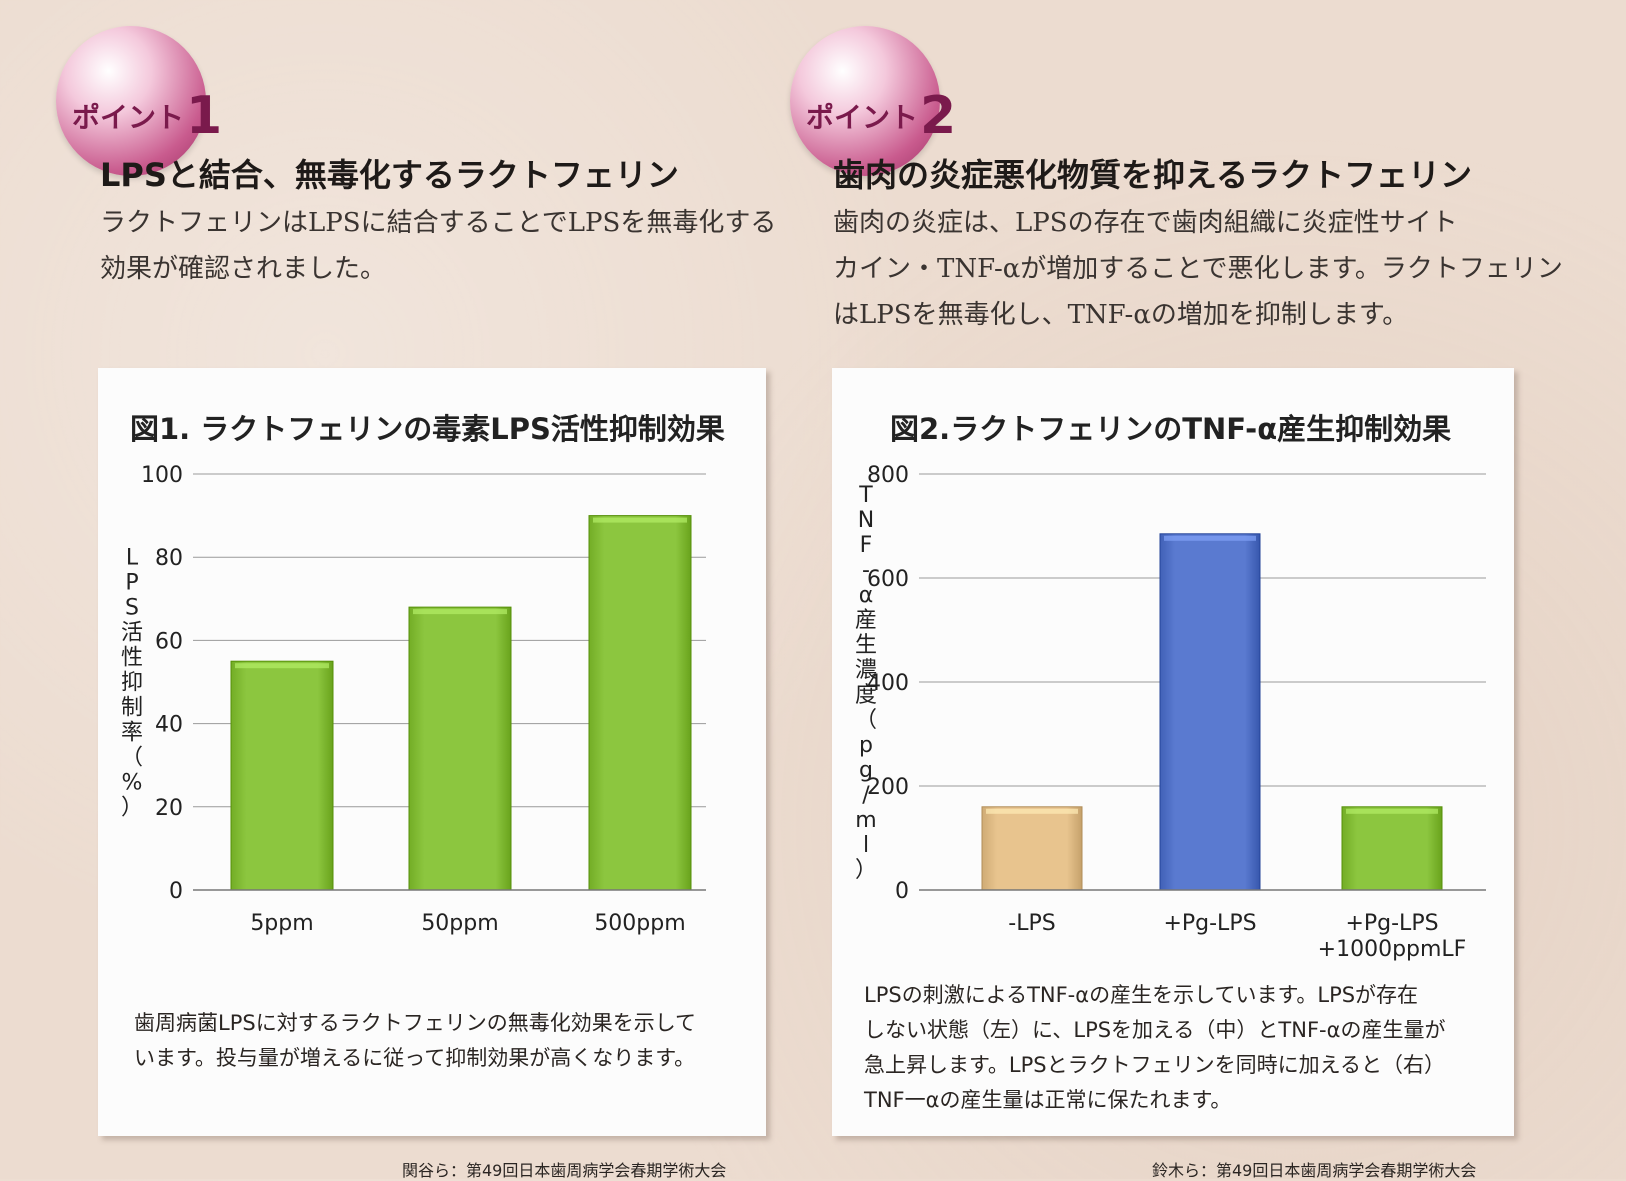  What do you see at coordinates (1141, 995) in the screenshot?
I see `figure2-note-line: LPSの刺激によるTNF-αの産生を示しています。LPSが存在` at bounding box center [1141, 995].